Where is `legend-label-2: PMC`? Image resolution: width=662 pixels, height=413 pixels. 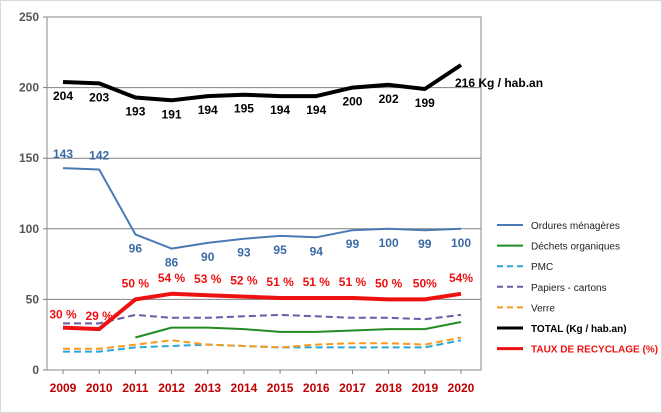
legend-label-2: PMC is located at coordinates (542, 267).